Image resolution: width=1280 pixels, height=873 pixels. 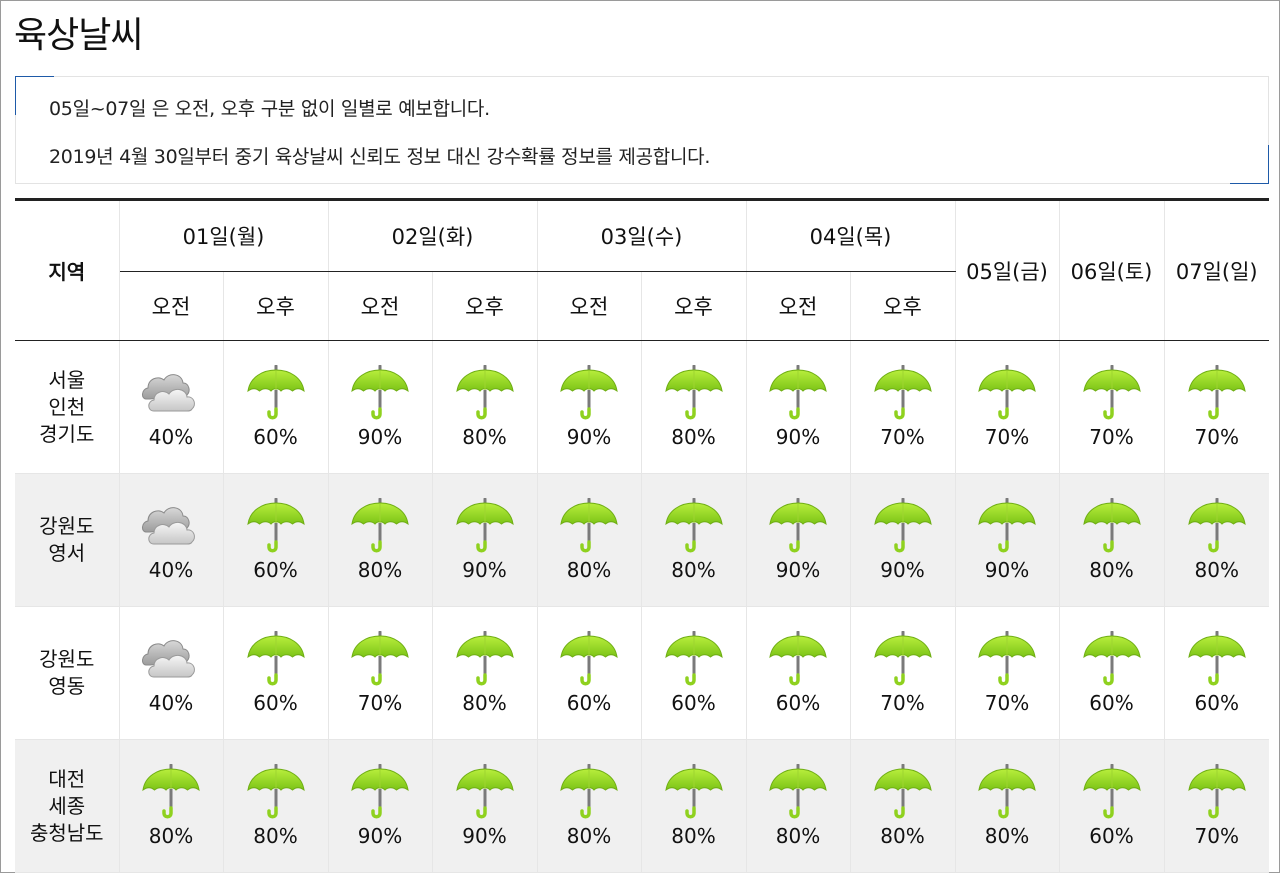 I want to click on region-name-cell: 대전 세종 충청남도, so click(x=67, y=806).